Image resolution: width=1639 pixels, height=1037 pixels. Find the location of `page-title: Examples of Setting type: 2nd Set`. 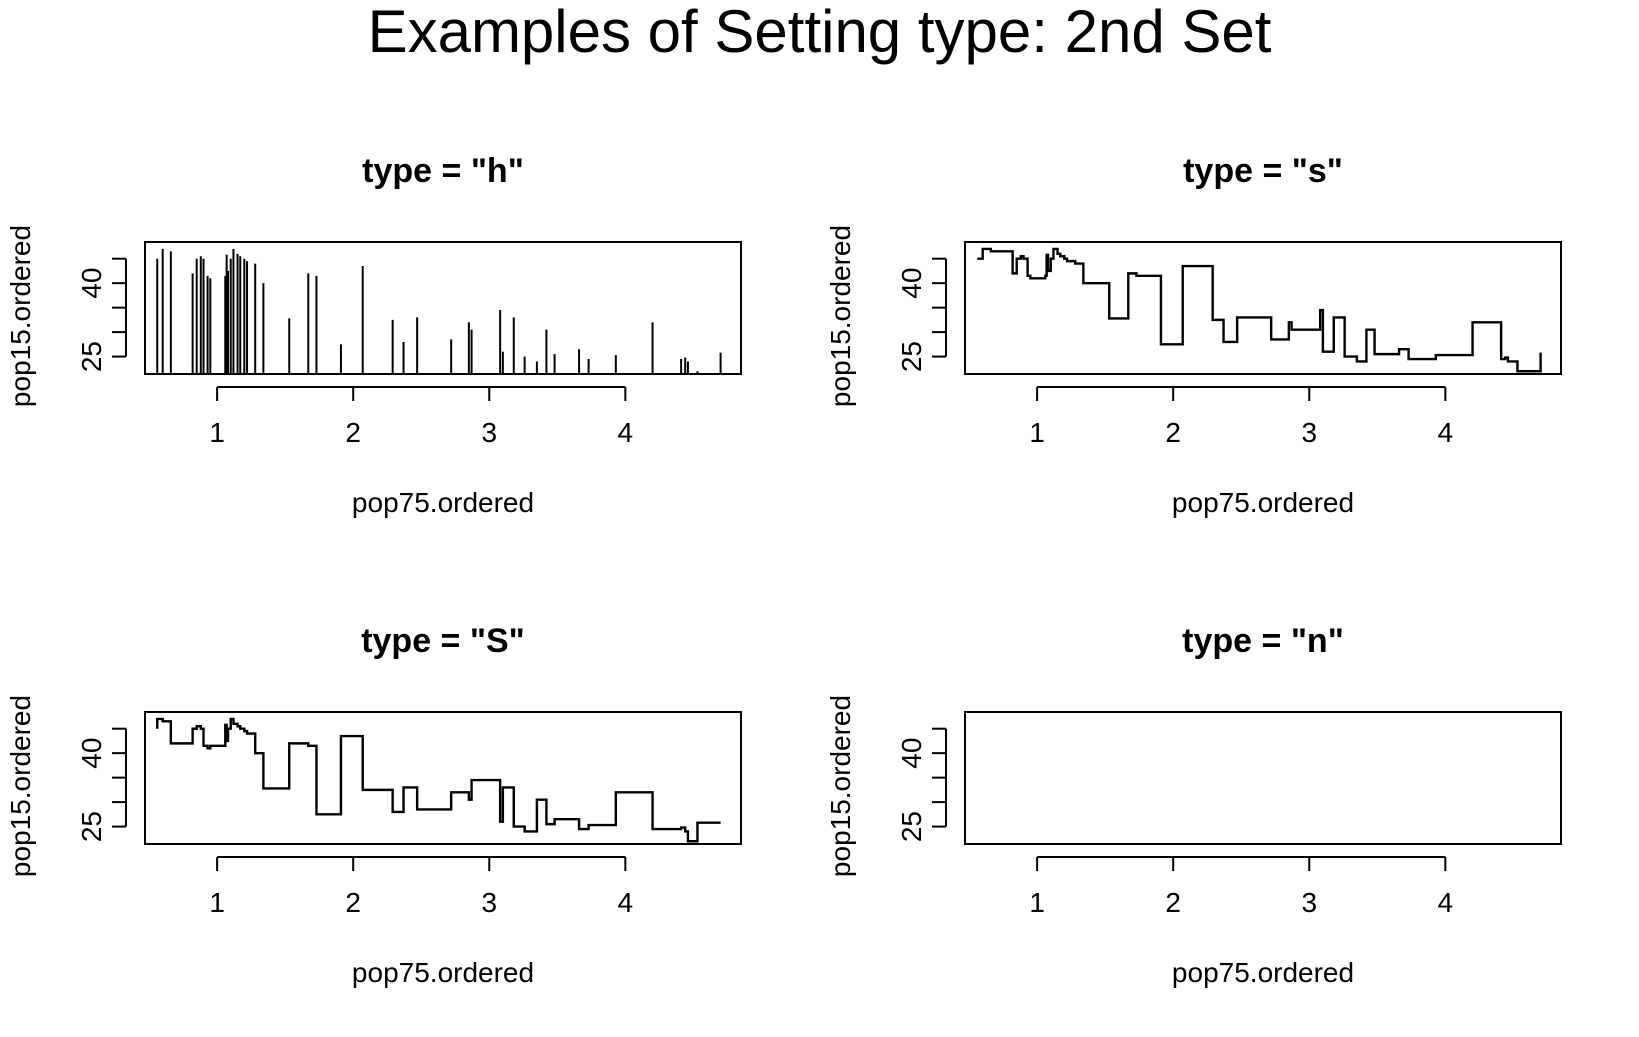

page-title: Examples of Setting type: 2nd Set is located at coordinates (819, 32).